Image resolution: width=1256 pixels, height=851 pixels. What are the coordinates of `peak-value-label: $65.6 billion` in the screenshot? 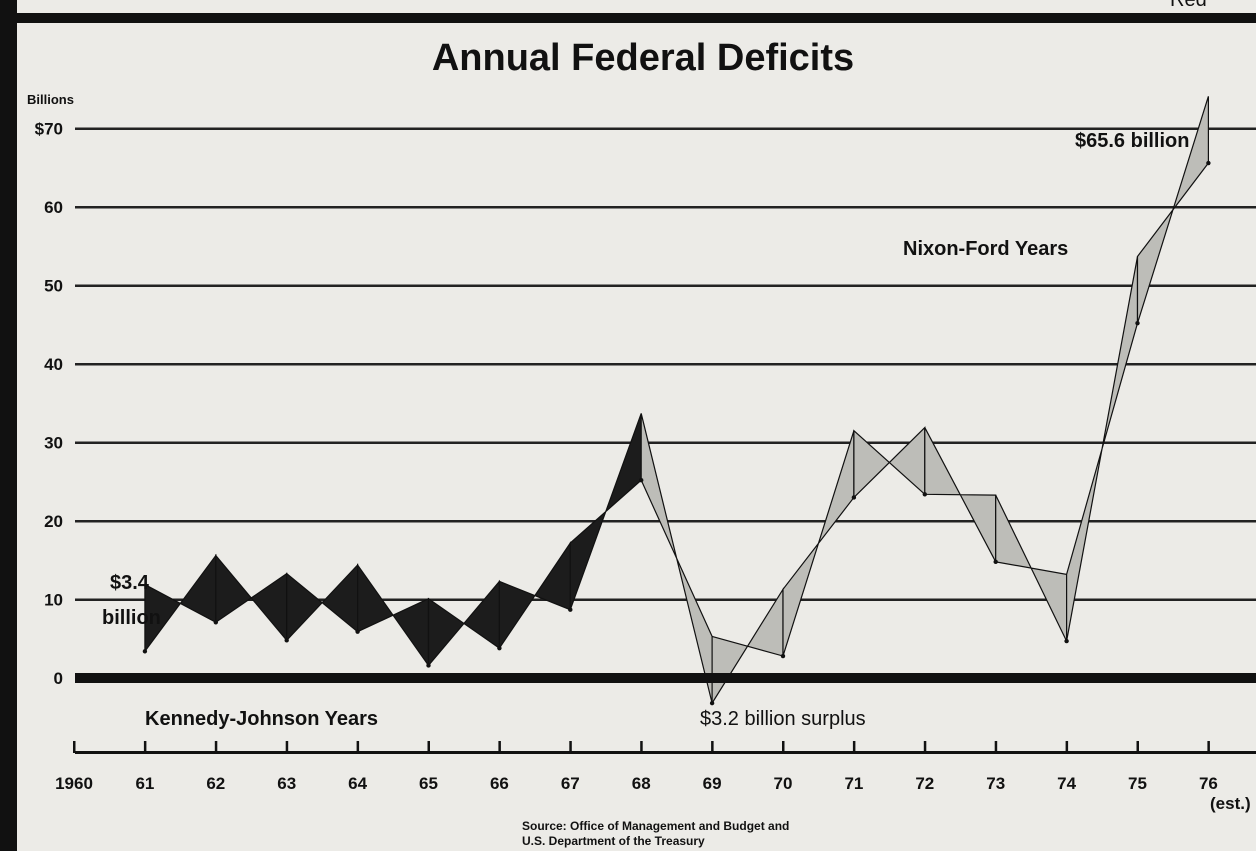 It's located at (1132, 141).